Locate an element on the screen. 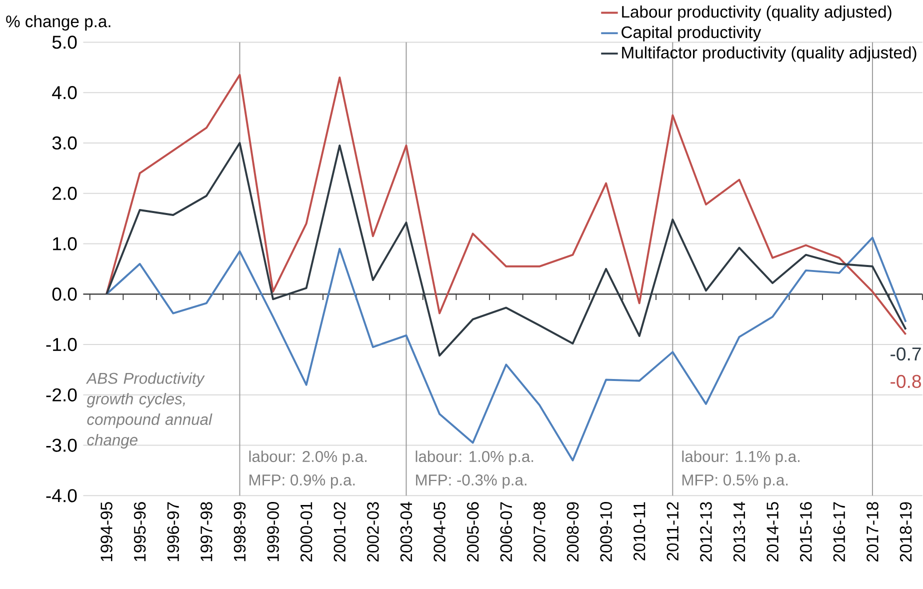  x-tick-label: 2012-13 is located at coordinates (706, 532).